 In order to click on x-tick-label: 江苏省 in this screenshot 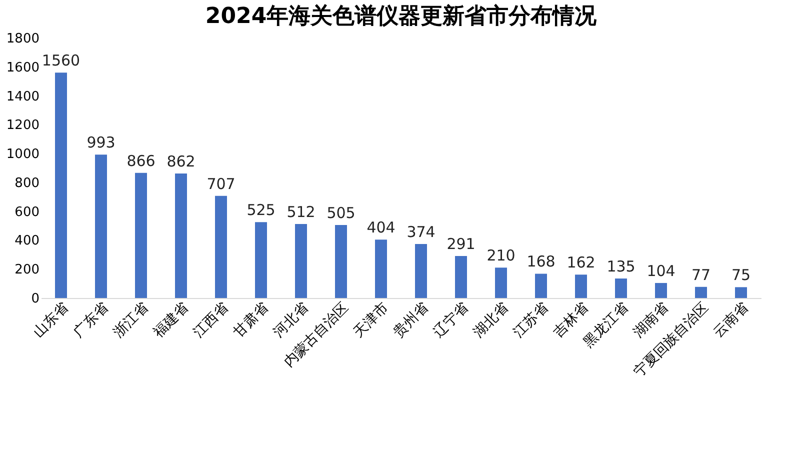, I will do `click(531, 320)`.